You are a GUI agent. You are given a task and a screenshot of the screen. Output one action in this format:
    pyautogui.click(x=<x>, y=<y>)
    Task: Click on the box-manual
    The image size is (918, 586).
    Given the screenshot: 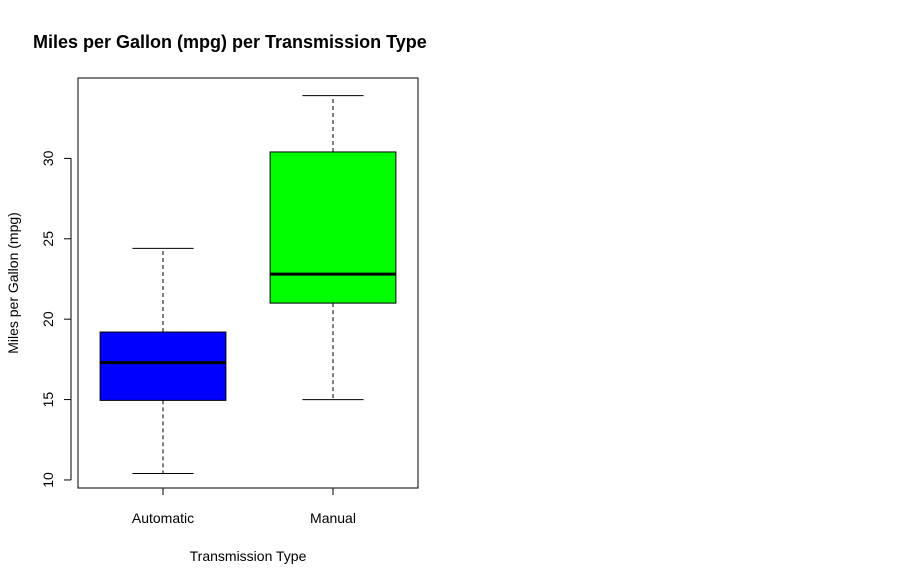 What is the action you would take?
    pyautogui.click(x=333, y=227)
    